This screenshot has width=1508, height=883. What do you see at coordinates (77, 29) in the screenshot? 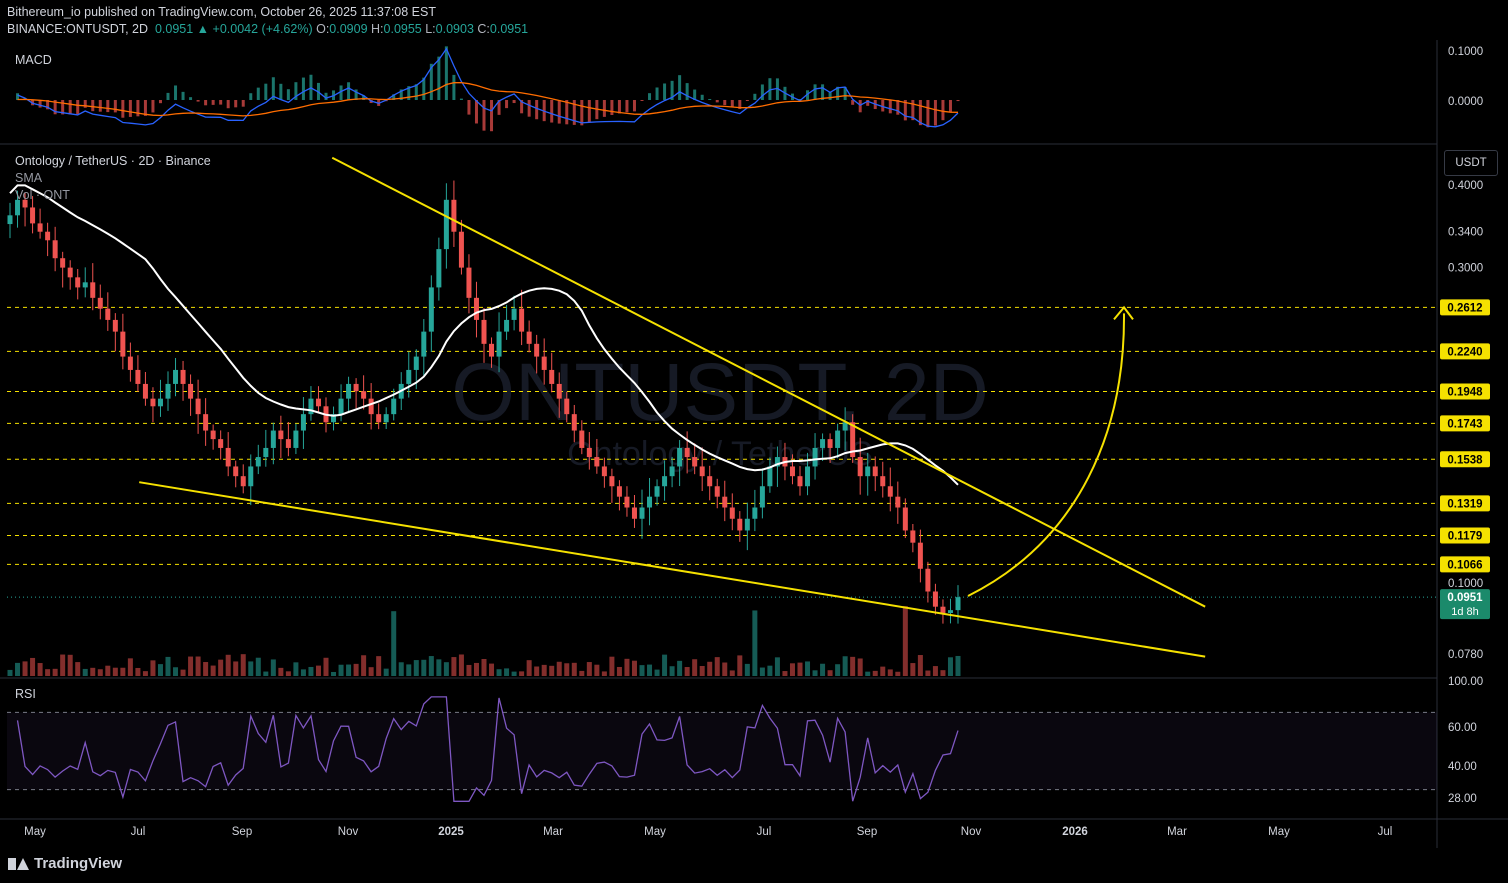
I see `symbol: BINANCE:ONTUSDT, 2D` at bounding box center [77, 29].